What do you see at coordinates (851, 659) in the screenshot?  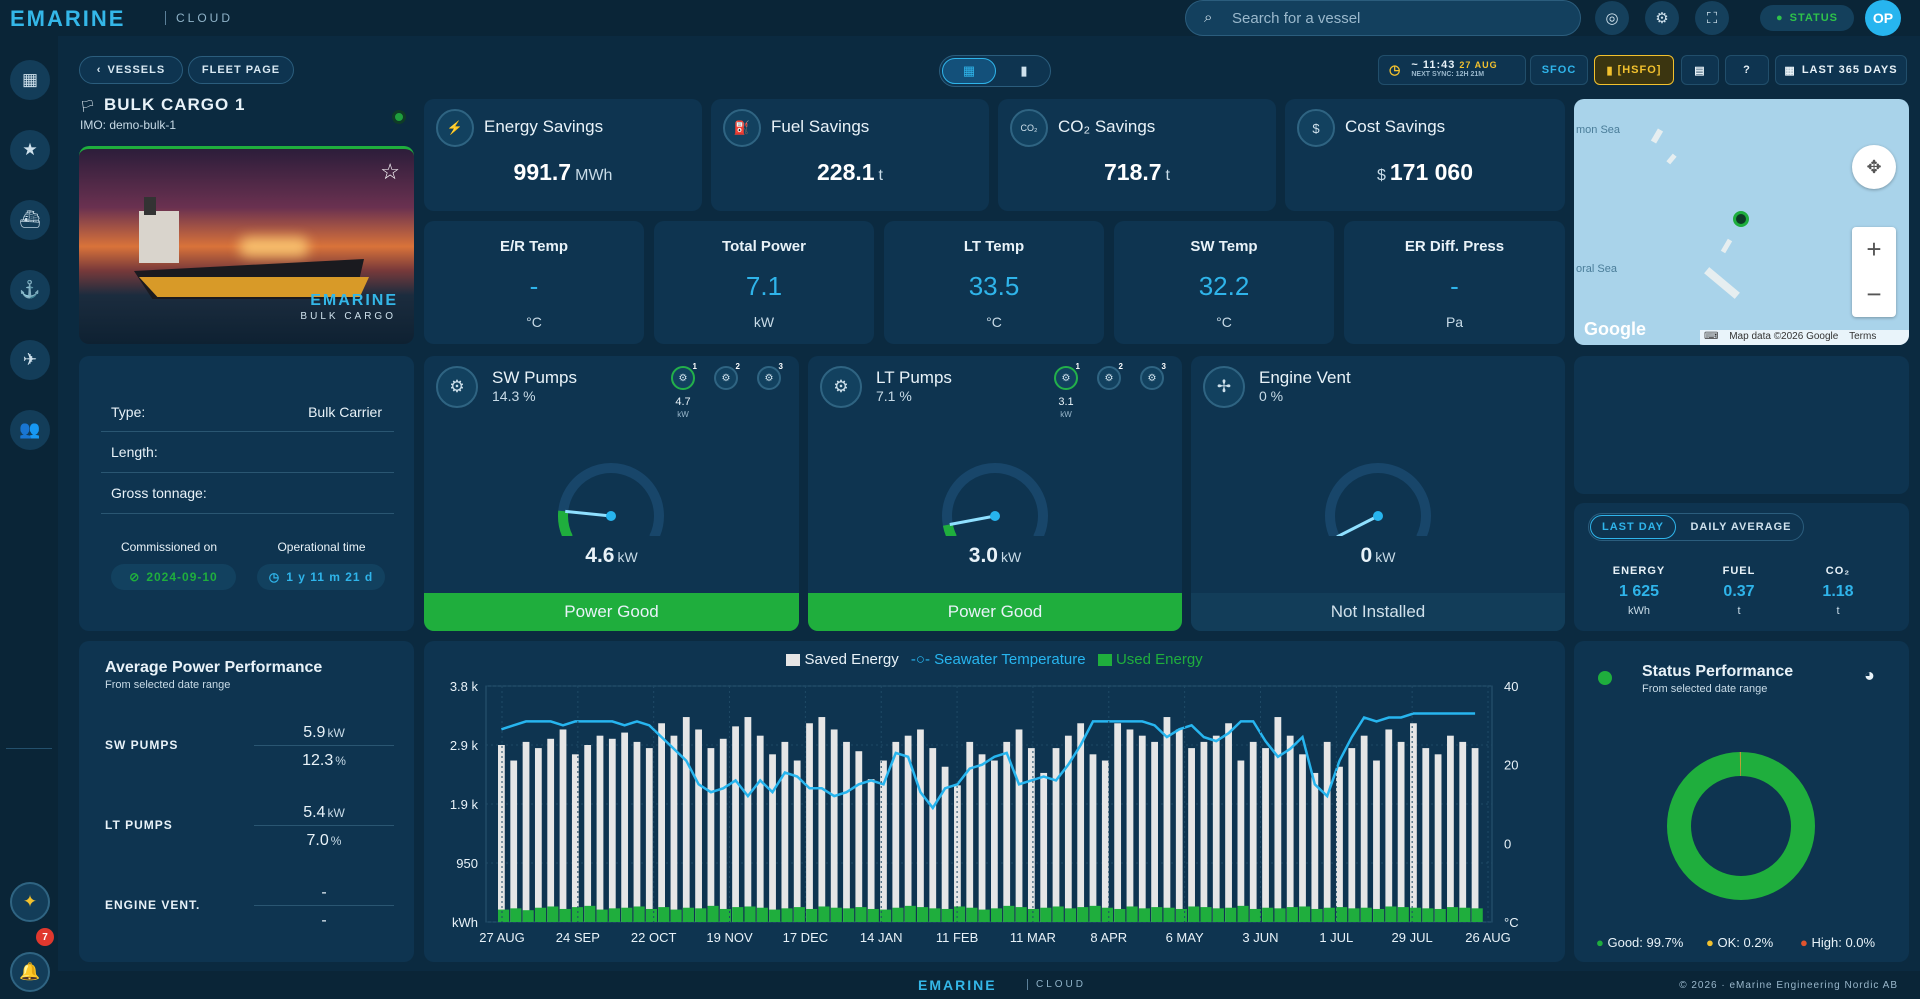 I see `legend-saved: Saved Energy` at bounding box center [851, 659].